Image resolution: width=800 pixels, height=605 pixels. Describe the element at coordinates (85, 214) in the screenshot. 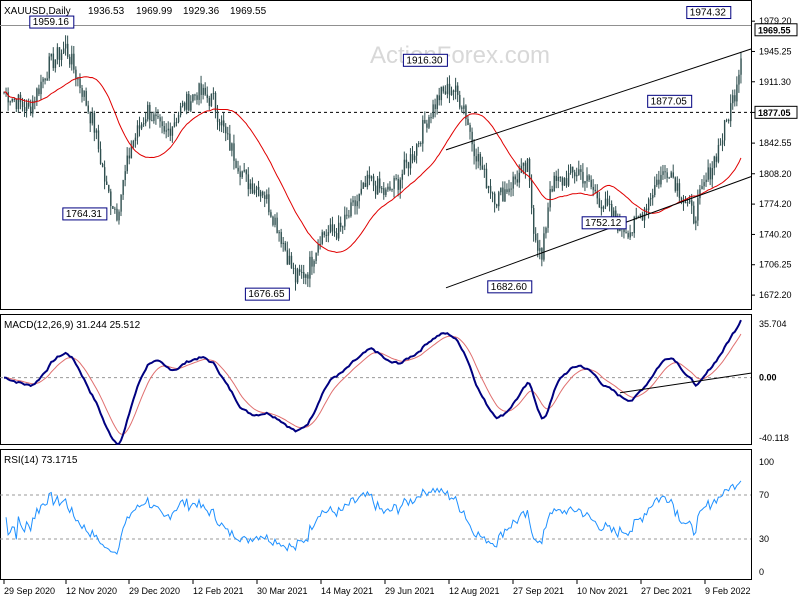

I see `annotation-box` at that location.